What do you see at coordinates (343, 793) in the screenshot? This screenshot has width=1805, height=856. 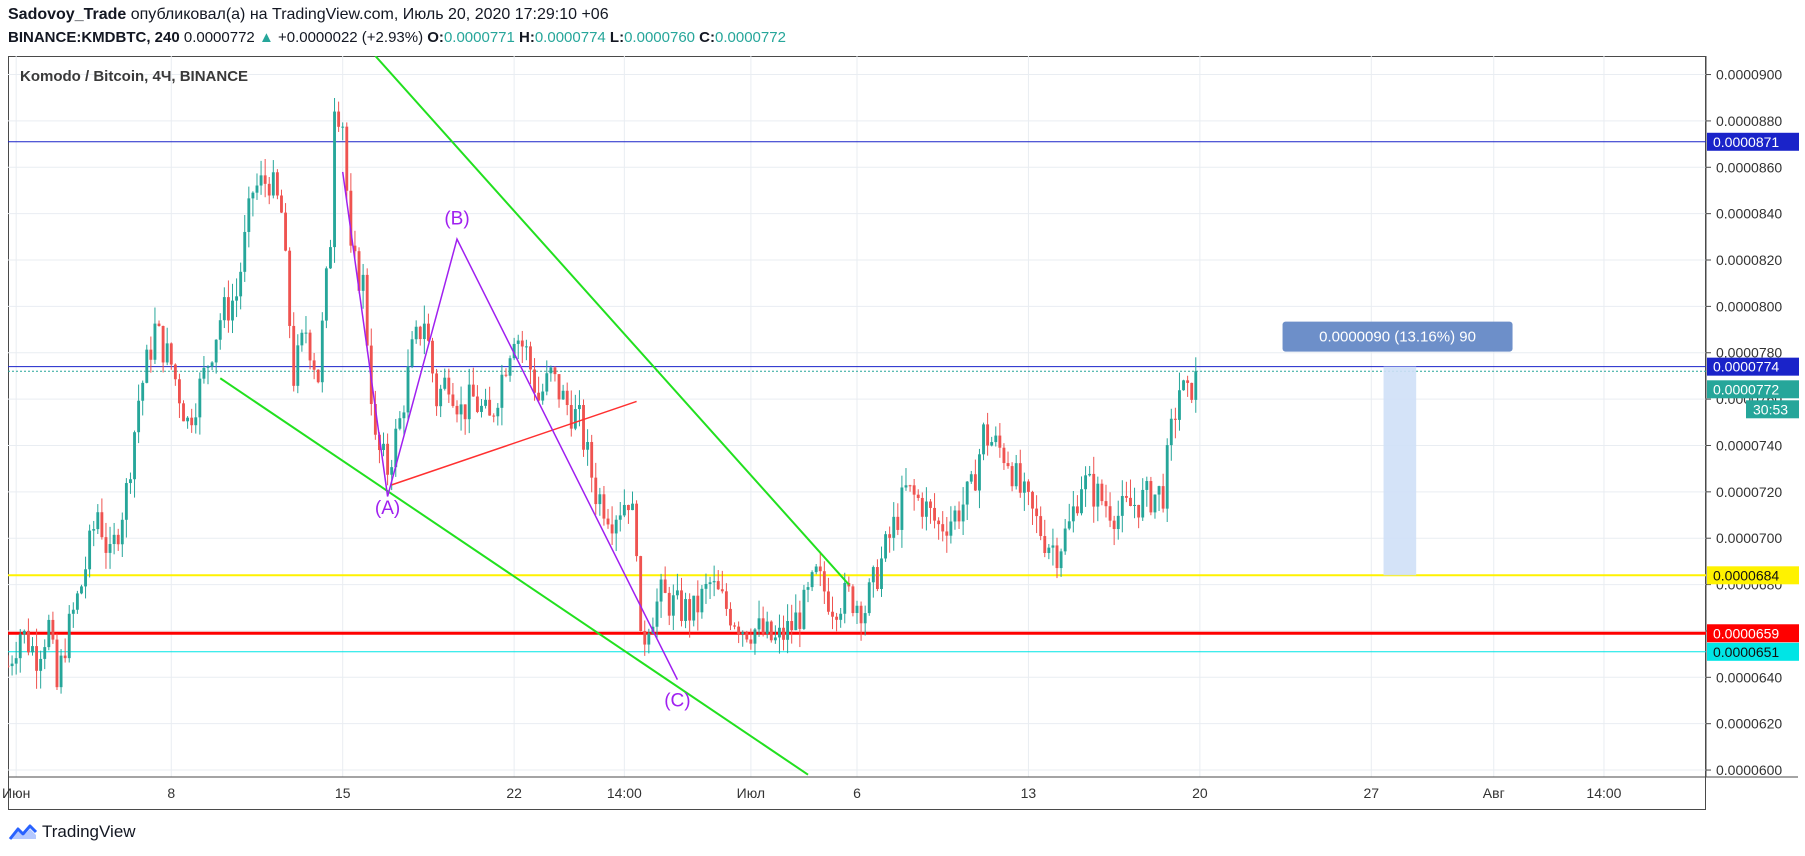 I see `x-tick-label: 15` at bounding box center [343, 793].